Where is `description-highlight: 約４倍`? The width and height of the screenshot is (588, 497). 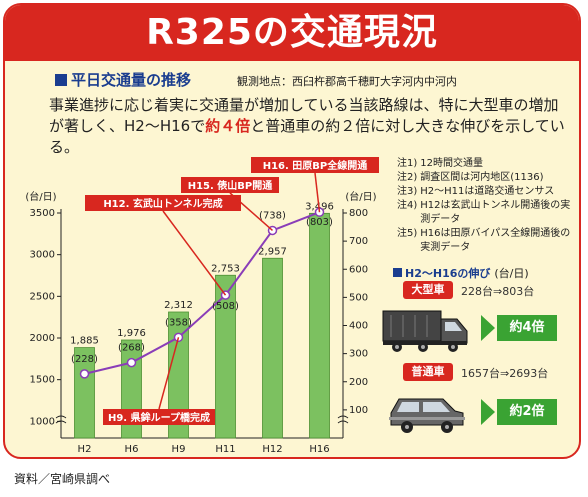
description-highlight: 約４倍 is located at coordinates (228, 126).